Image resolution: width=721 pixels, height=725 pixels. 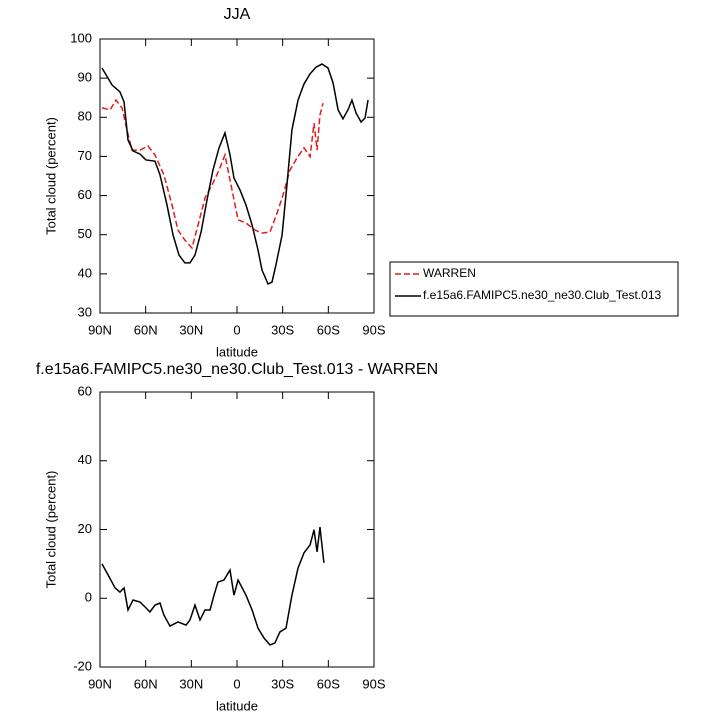 I want to click on y-tick-label: 0, so click(x=88, y=597).